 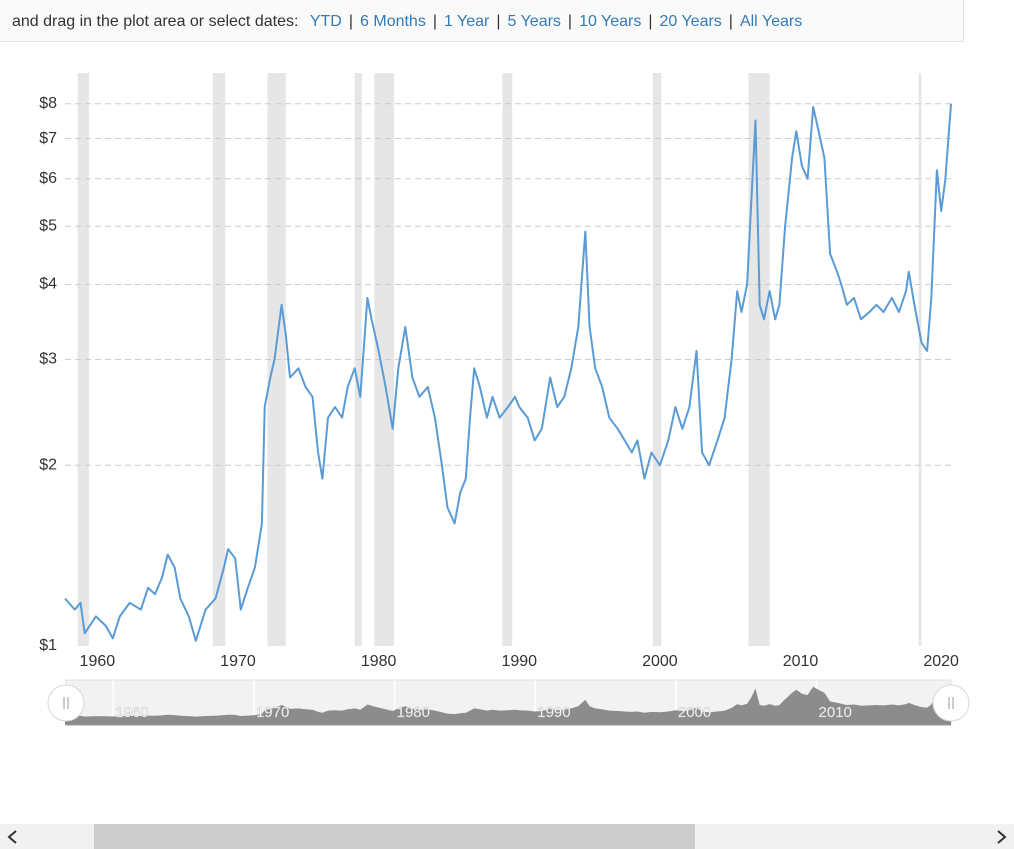 I want to click on x-tick-label: 1970, so click(x=238, y=661).